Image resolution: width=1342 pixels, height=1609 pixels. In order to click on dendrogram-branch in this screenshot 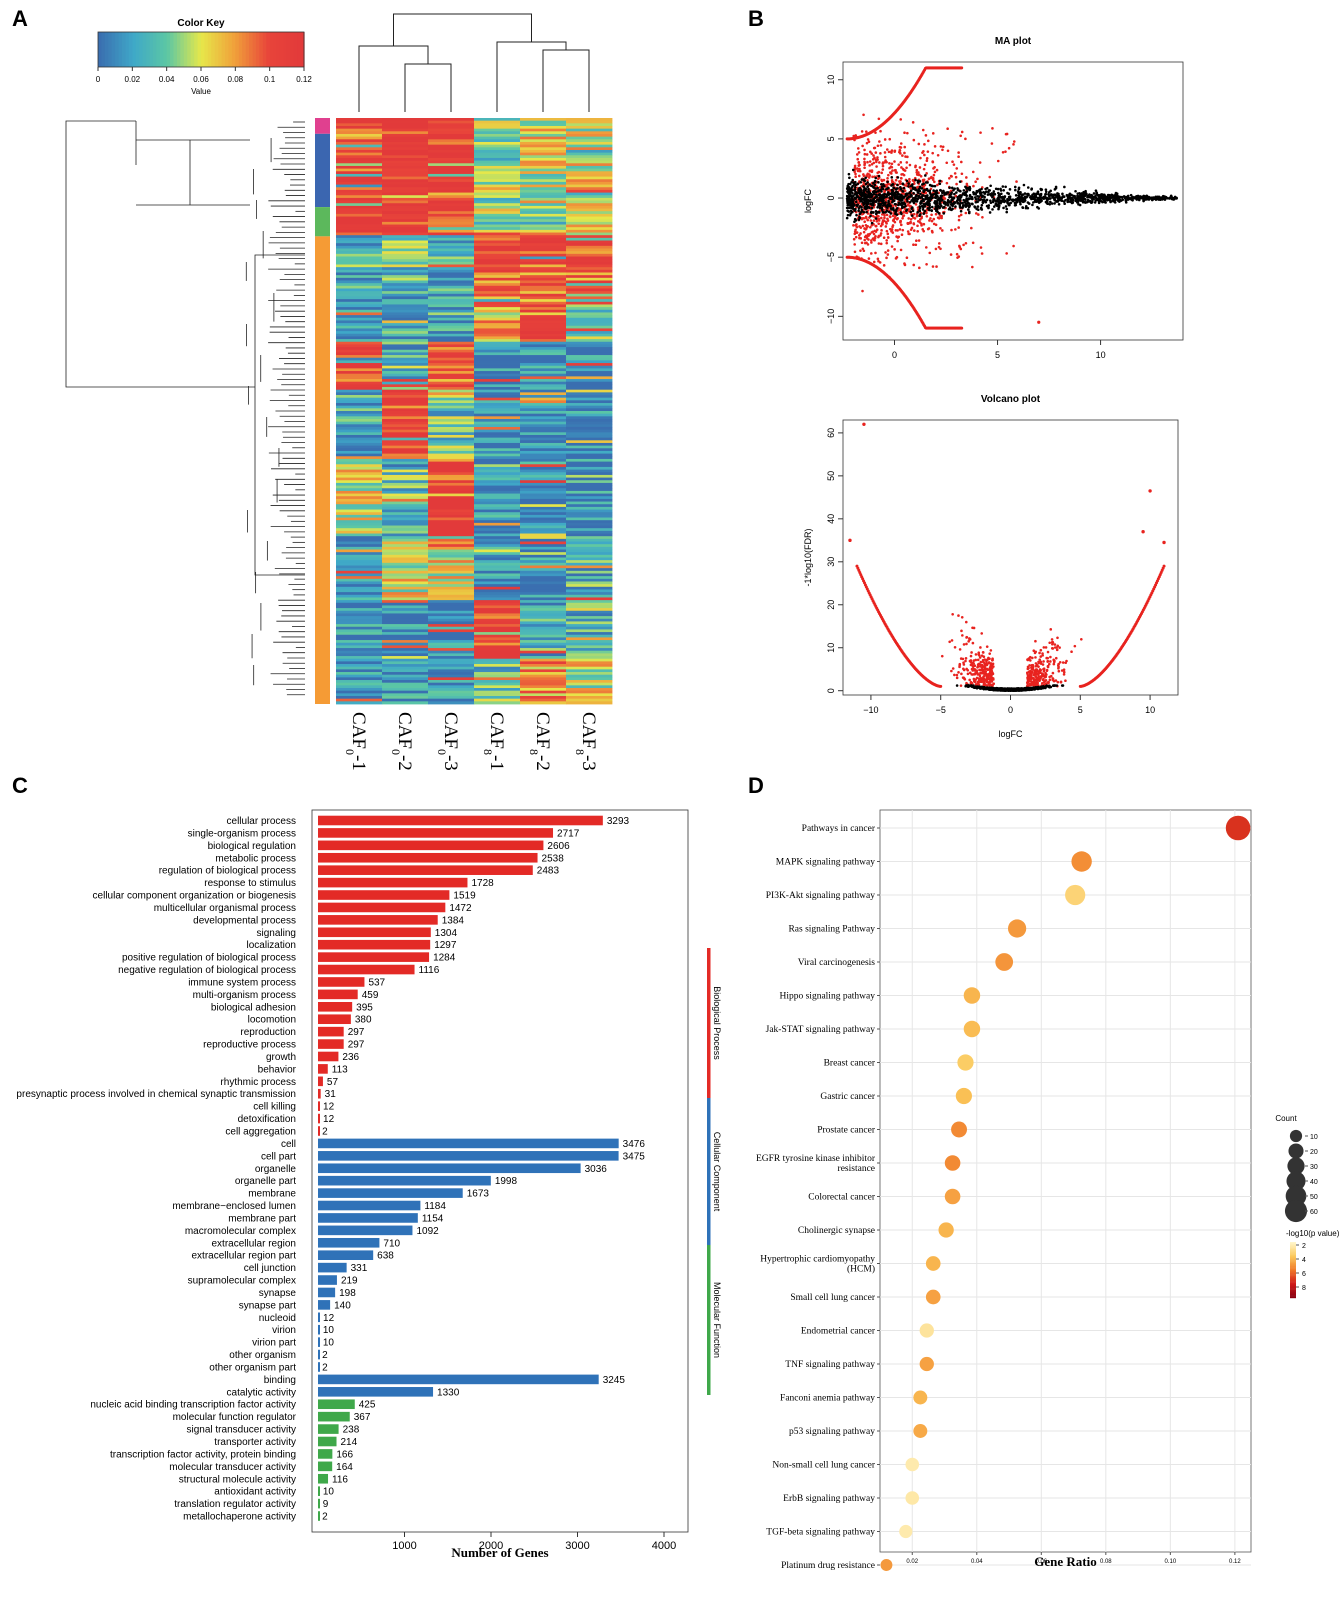, I will do `click(531, 76)`.